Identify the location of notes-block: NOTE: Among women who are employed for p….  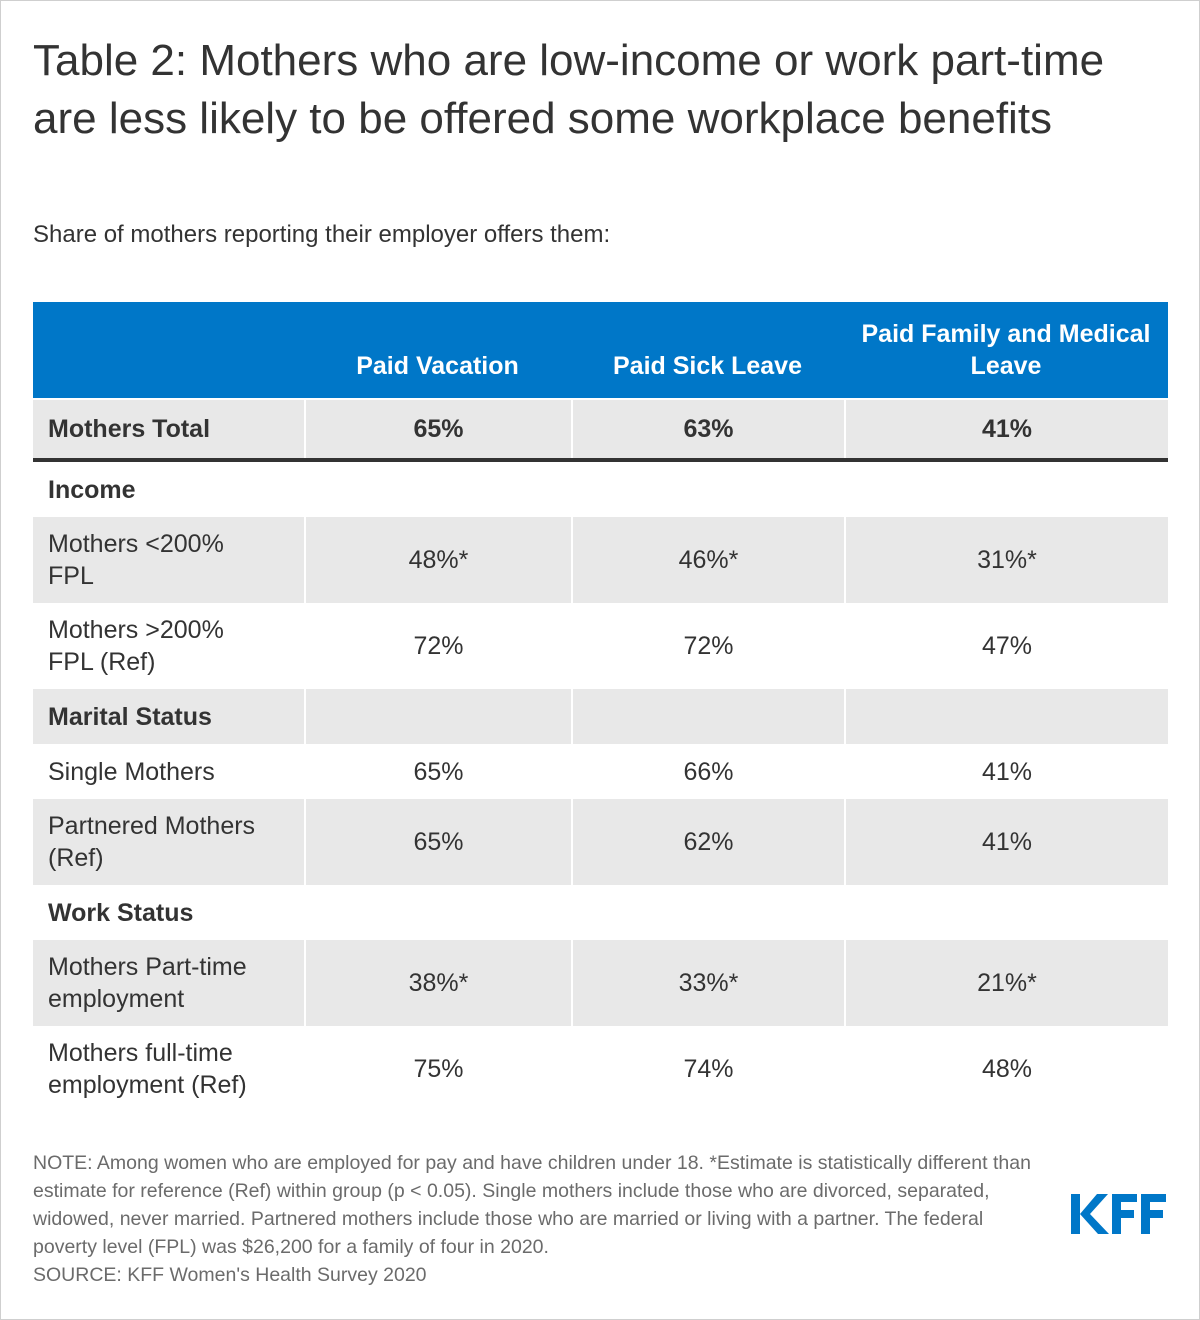
(538, 1219).